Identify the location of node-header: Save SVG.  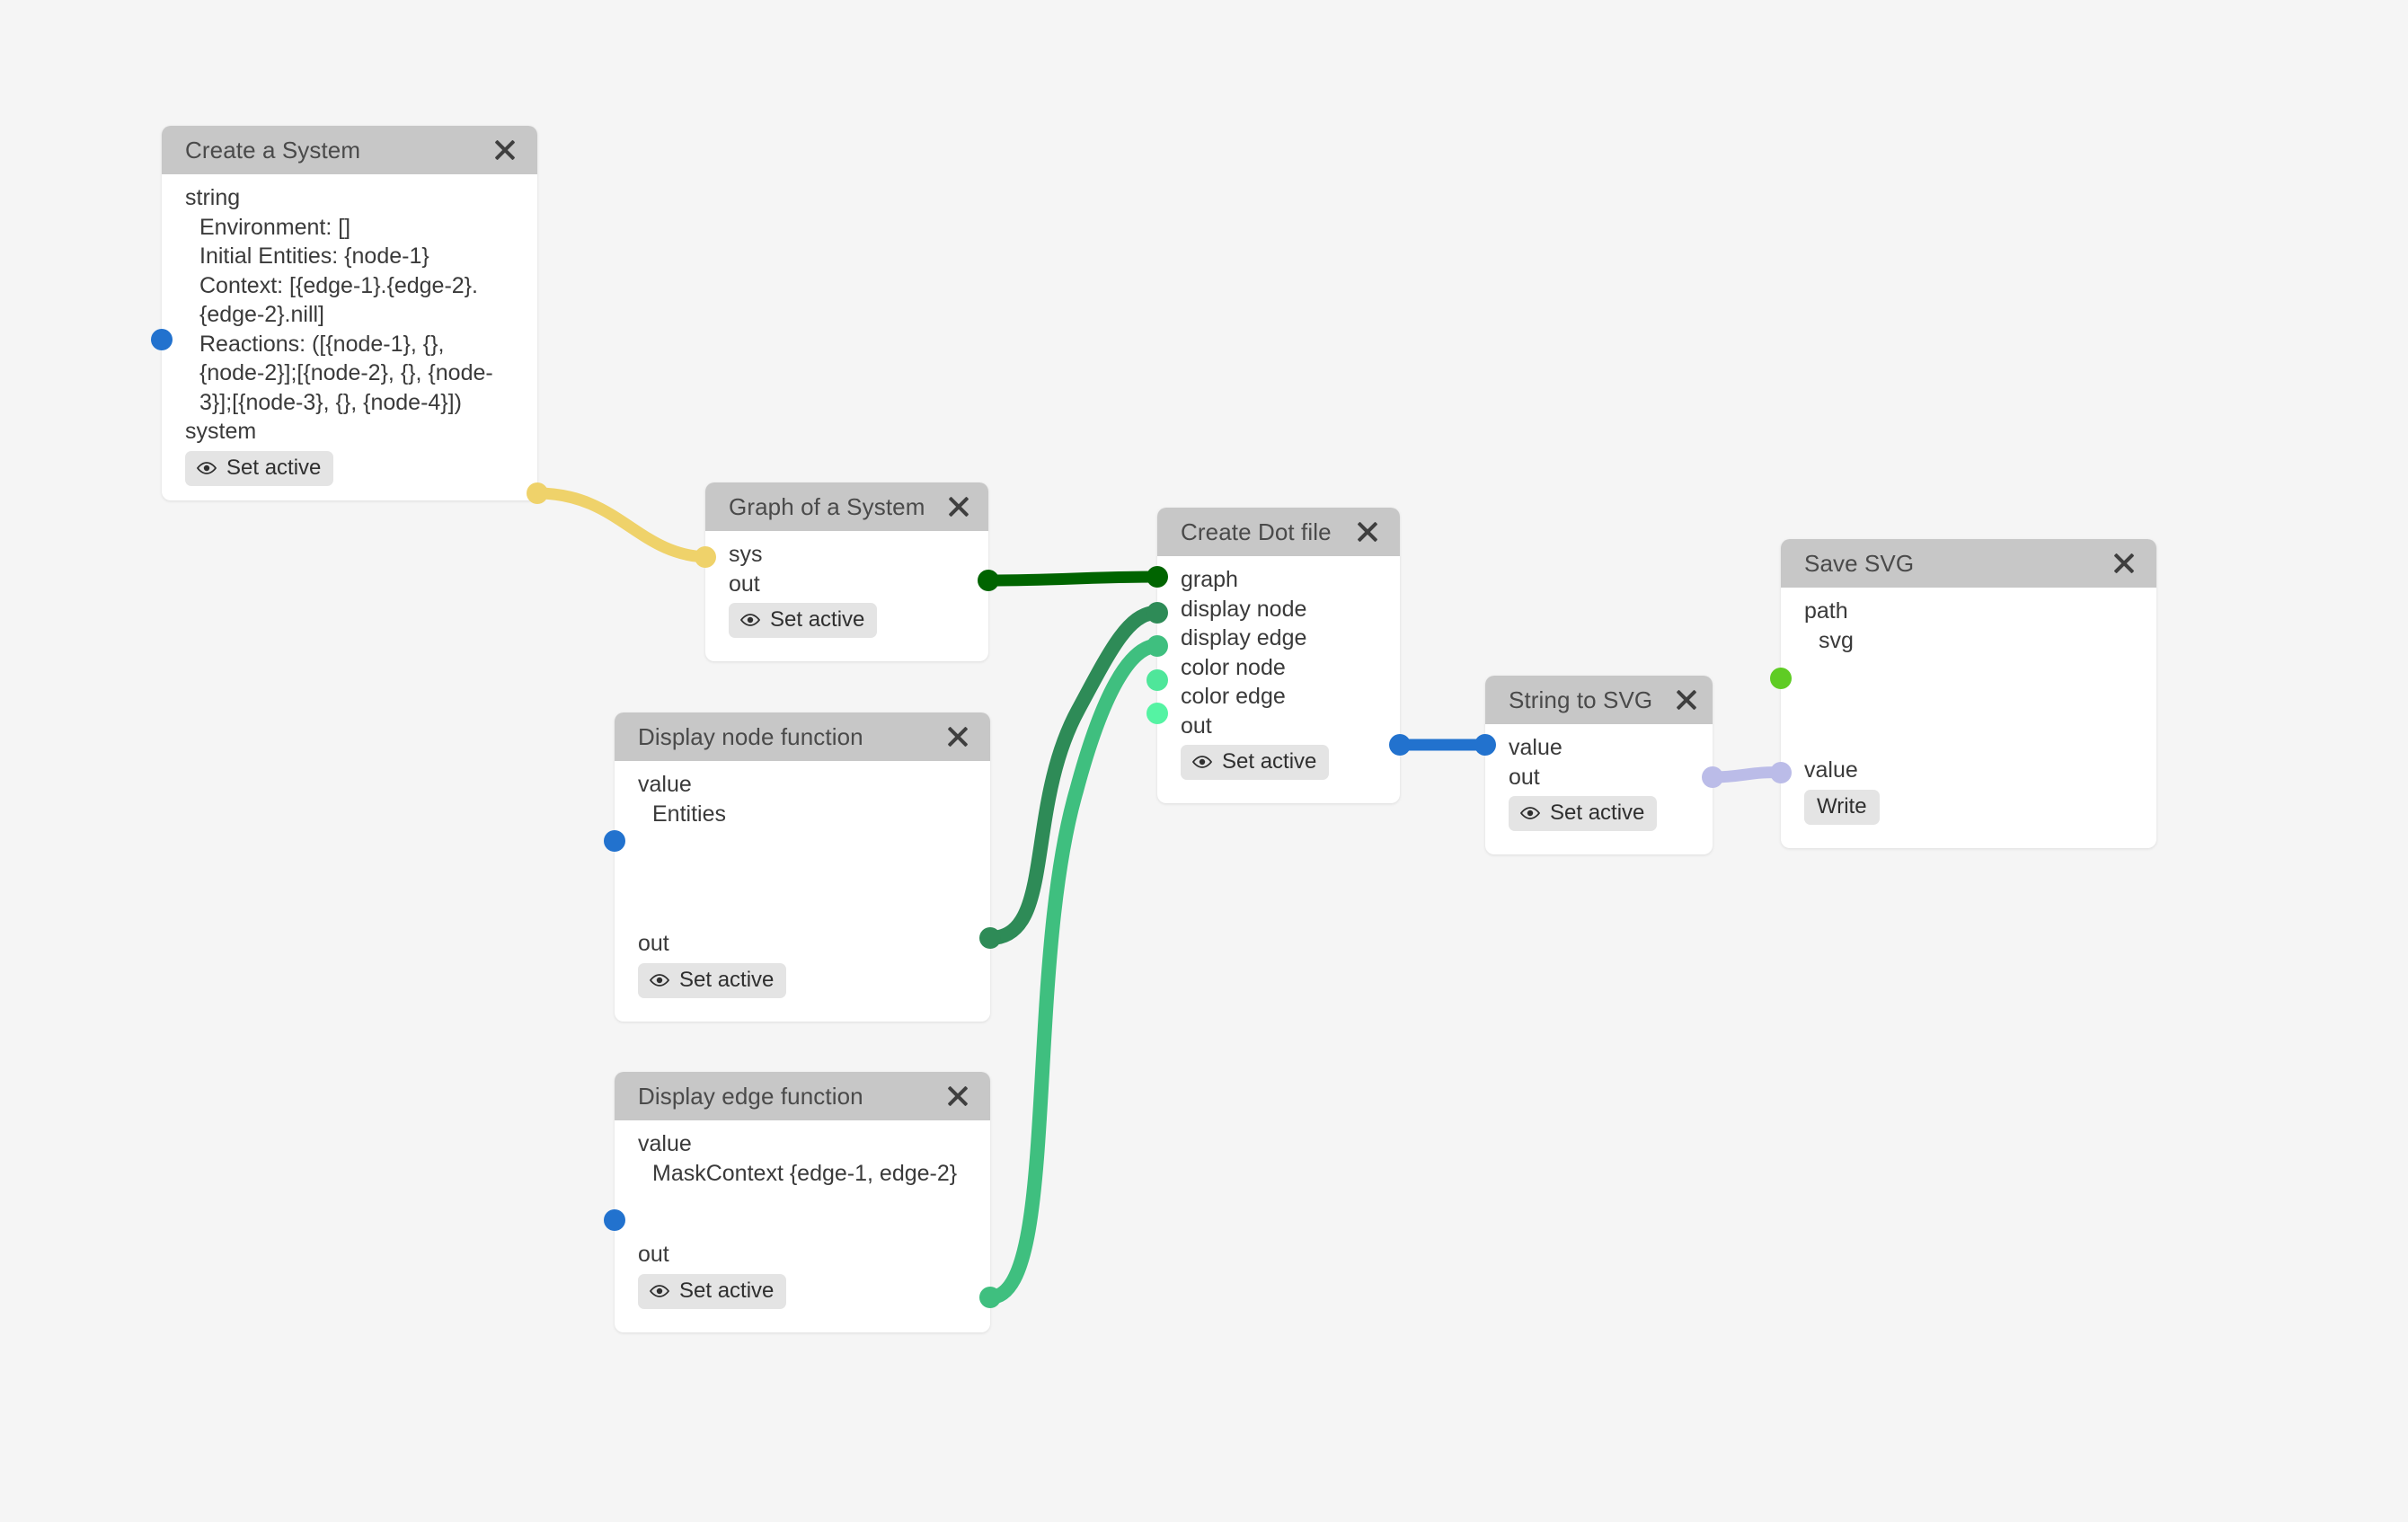
(1968, 563).